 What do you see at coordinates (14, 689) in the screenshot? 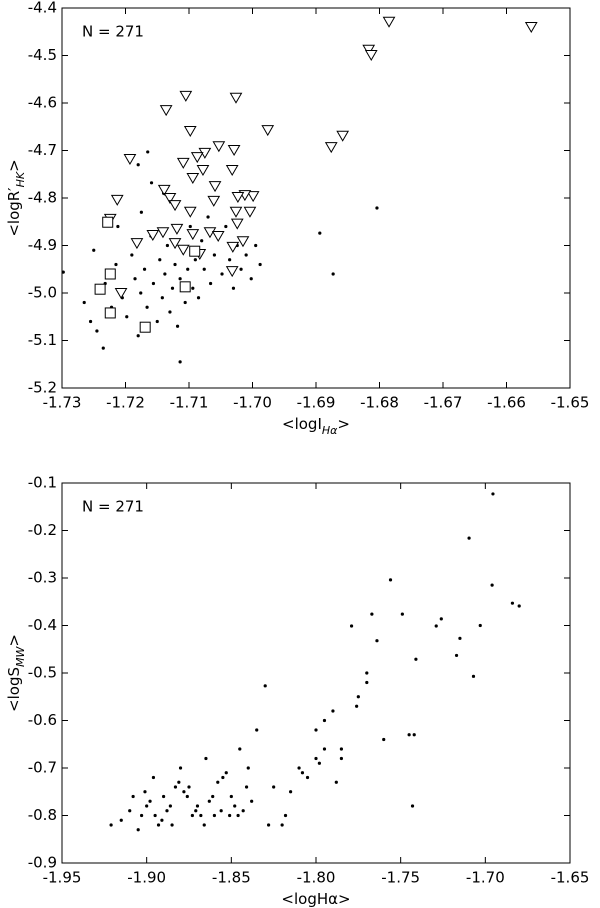
I see `ylabel-main: <logS` at bounding box center [14, 689].